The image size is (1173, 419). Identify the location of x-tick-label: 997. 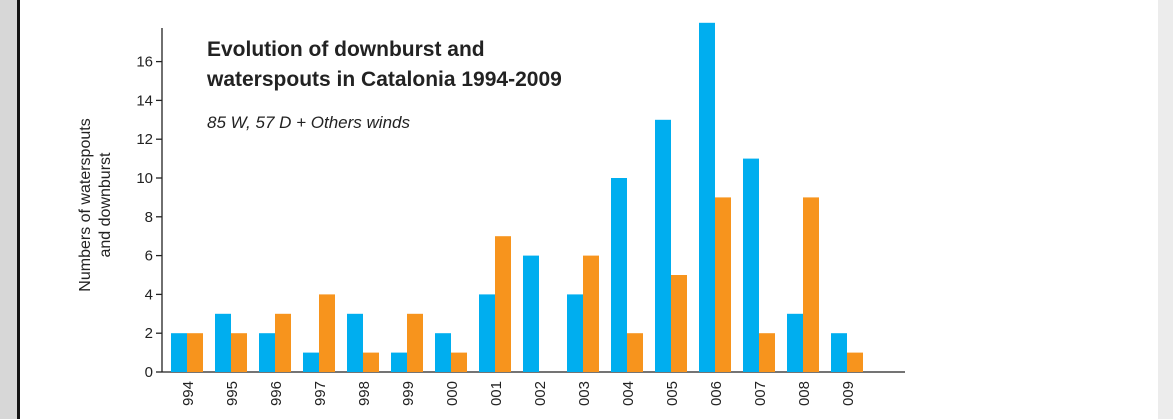
(320, 393).